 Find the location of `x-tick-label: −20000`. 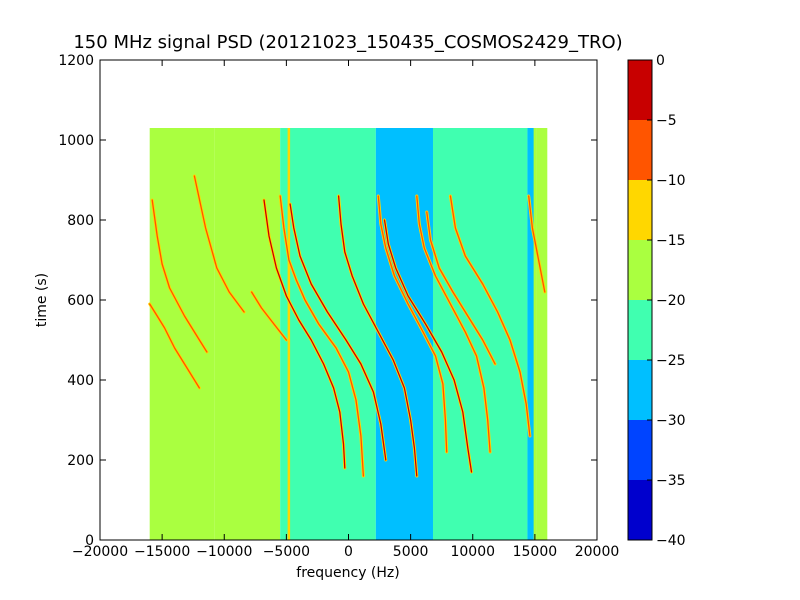

x-tick-label: −20000 is located at coordinates (100, 552).